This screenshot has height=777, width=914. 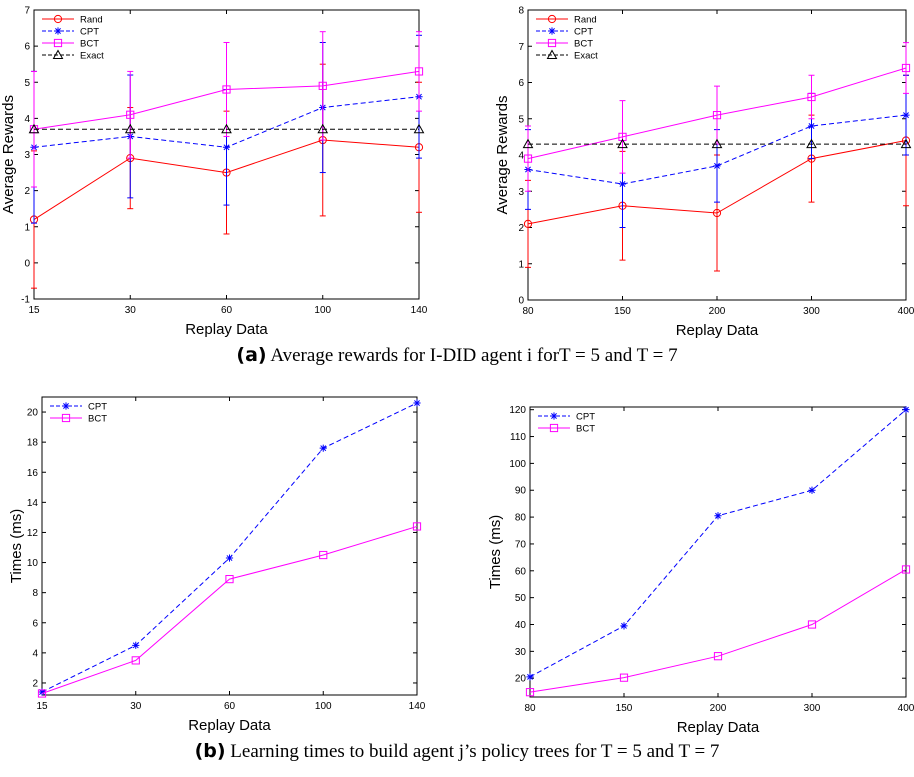 I want to click on series-bct, so click(x=229, y=610).